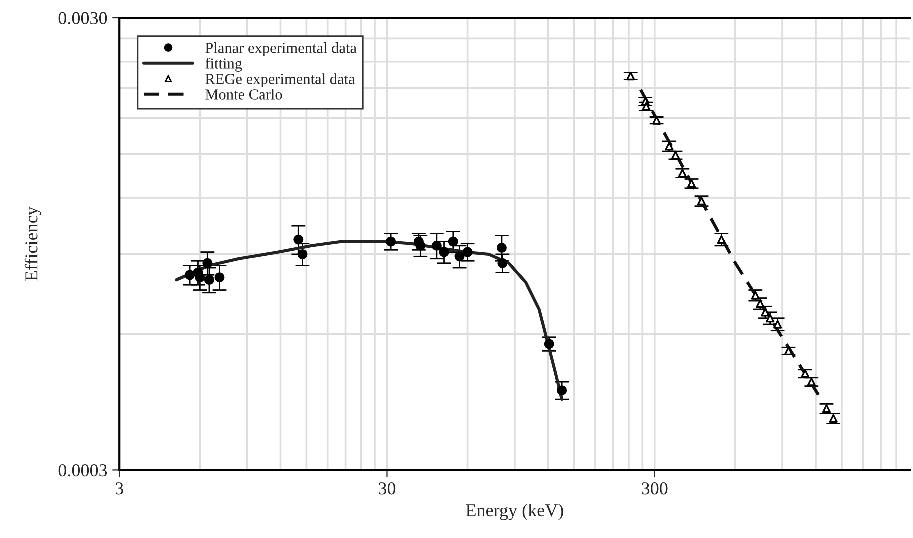 The width and height of the screenshot is (913, 538). Describe the element at coordinates (281, 49) in the screenshot. I see `legend-label: Planar experimental data` at that location.